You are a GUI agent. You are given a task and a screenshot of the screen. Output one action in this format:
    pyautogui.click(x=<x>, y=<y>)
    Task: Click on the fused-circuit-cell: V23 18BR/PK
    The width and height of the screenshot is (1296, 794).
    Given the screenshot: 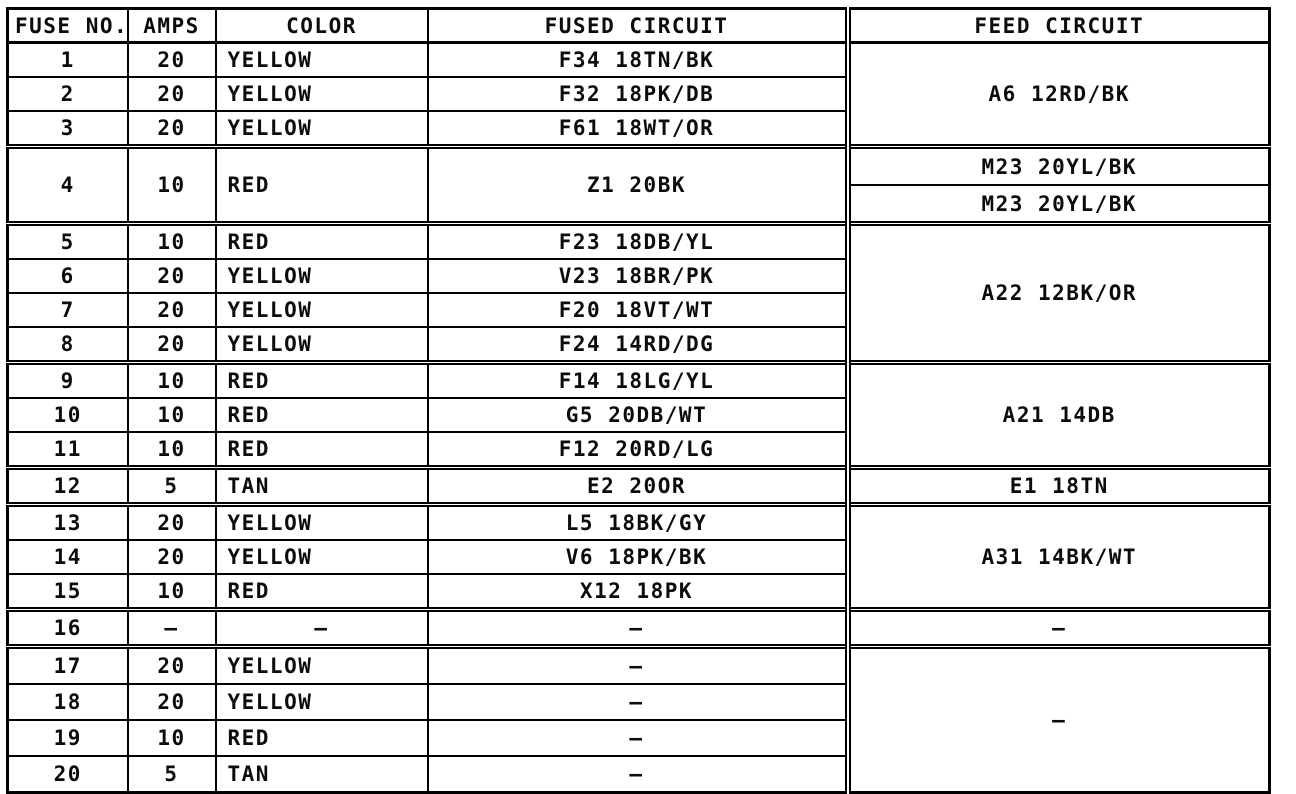 What is the action you would take?
    pyautogui.click(x=637, y=276)
    